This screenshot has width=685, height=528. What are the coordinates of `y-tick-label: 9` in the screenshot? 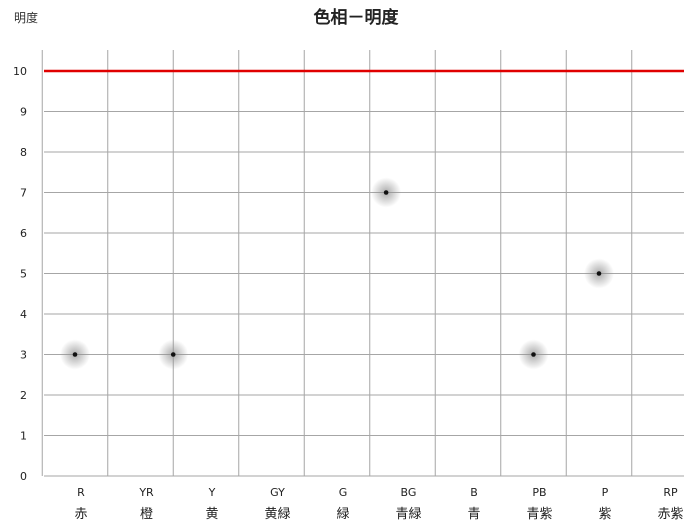 It's located at (23, 112).